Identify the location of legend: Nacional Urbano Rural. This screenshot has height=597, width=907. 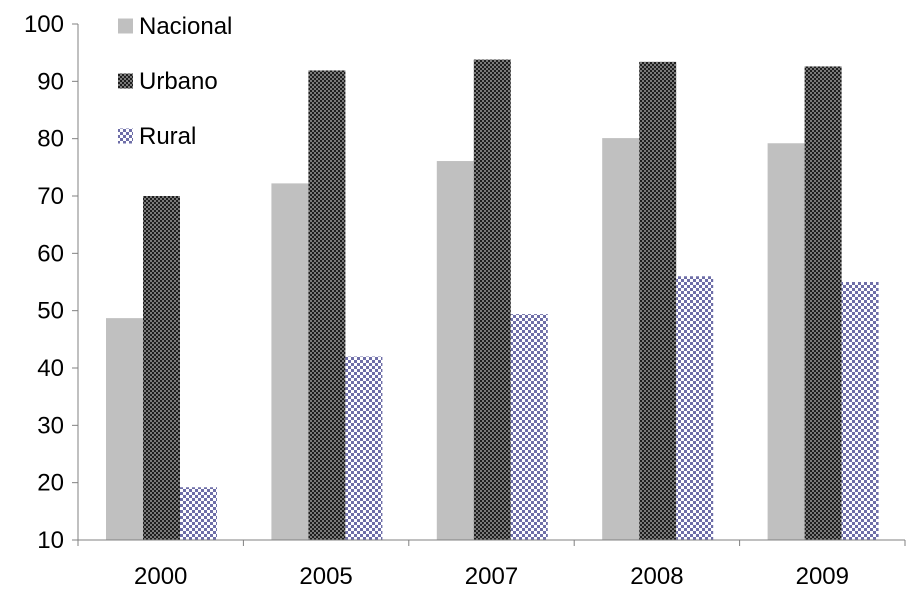
(175, 81).